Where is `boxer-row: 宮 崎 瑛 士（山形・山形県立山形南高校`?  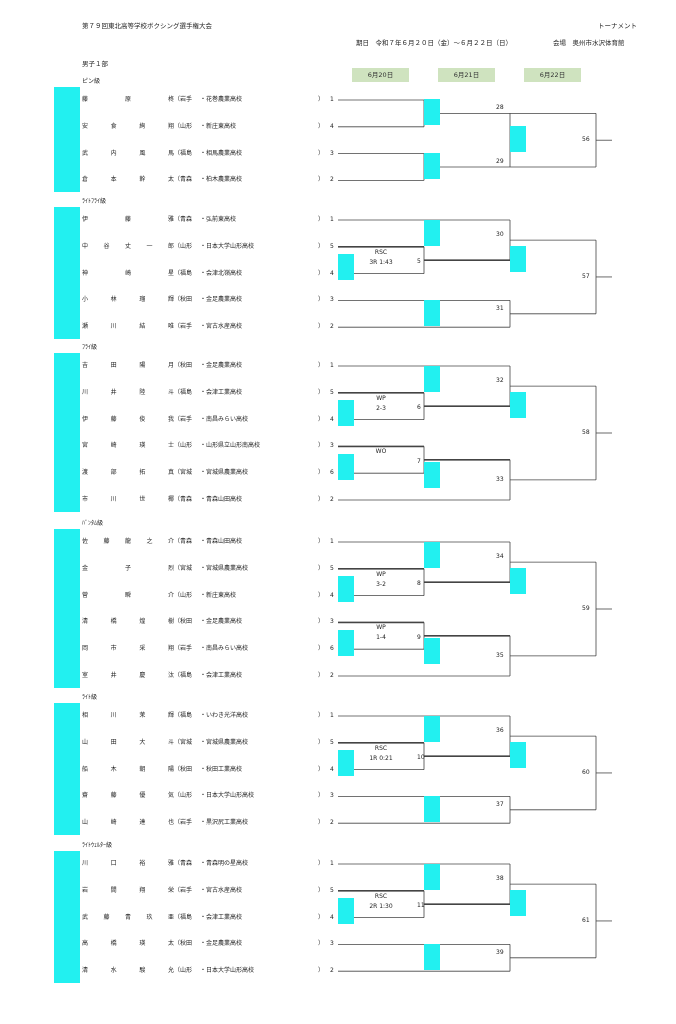 boxer-row: 宮 崎 瑛 士（山形・山形県立山形南高校 is located at coordinates (209, 446).